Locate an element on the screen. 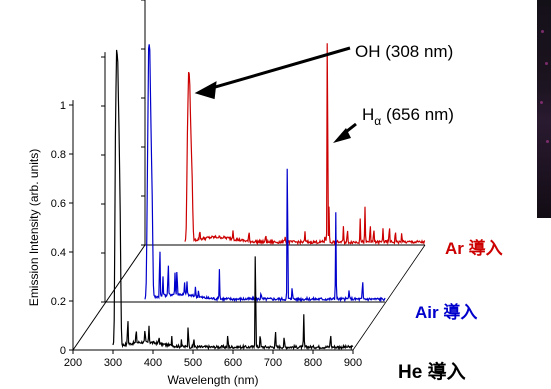 Image resolution: width=551 pixels, height=389 pixels. h-alpha-arrow-head is located at coordinates (342, 135).